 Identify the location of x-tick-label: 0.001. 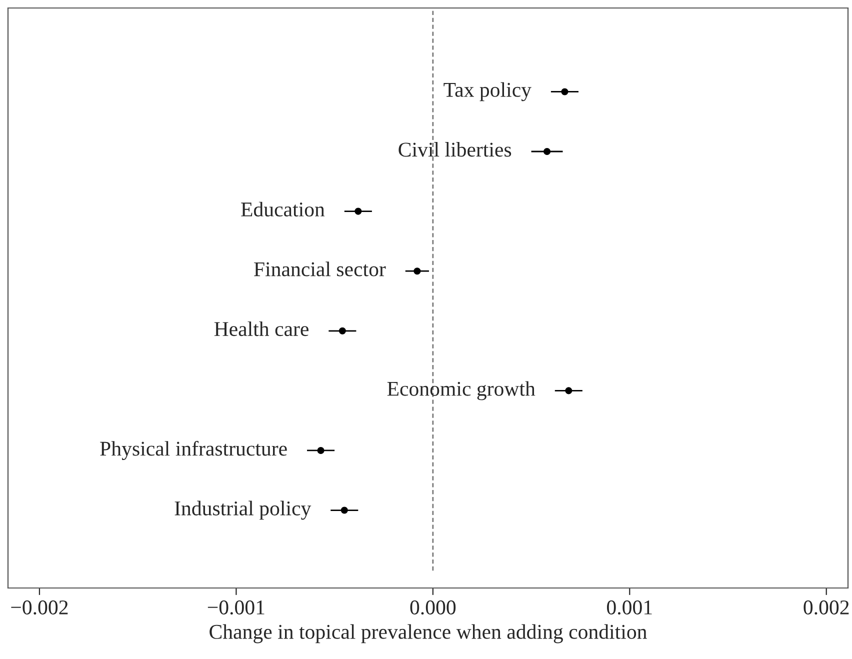
(629, 607).